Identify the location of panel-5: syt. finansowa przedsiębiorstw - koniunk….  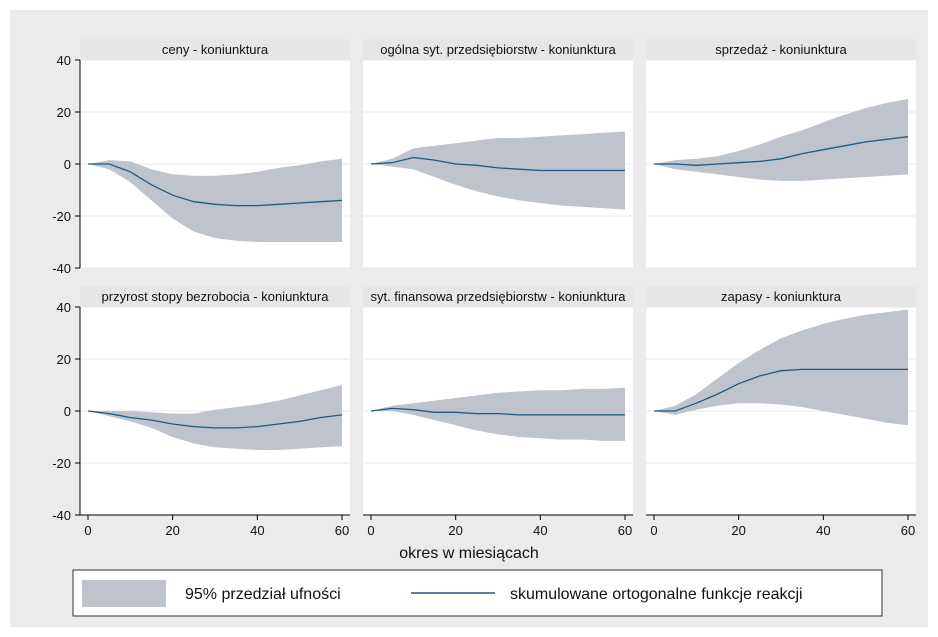
(498, 401).